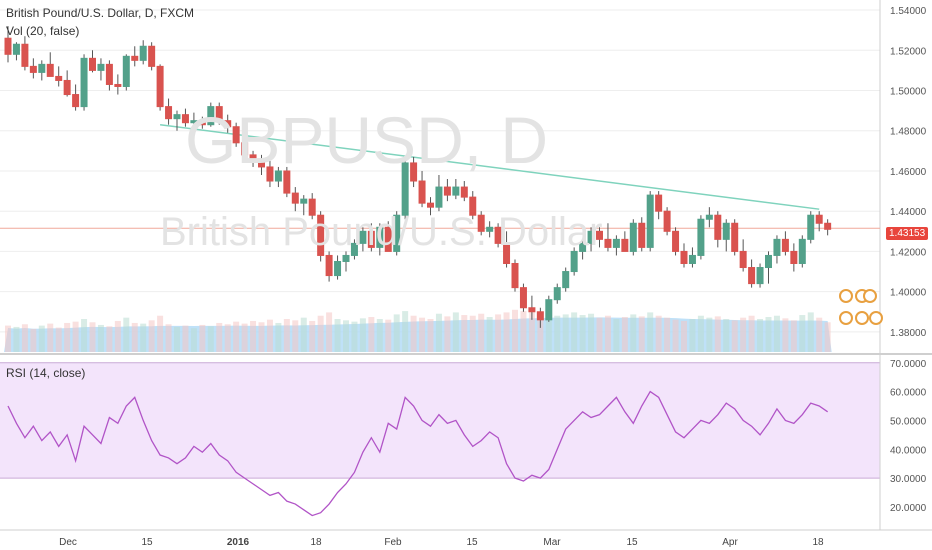  What do you see at coordinates (730, 542) in the screenshot?
I see `time-tick-label: Apr` at bounding box center [730, 542].